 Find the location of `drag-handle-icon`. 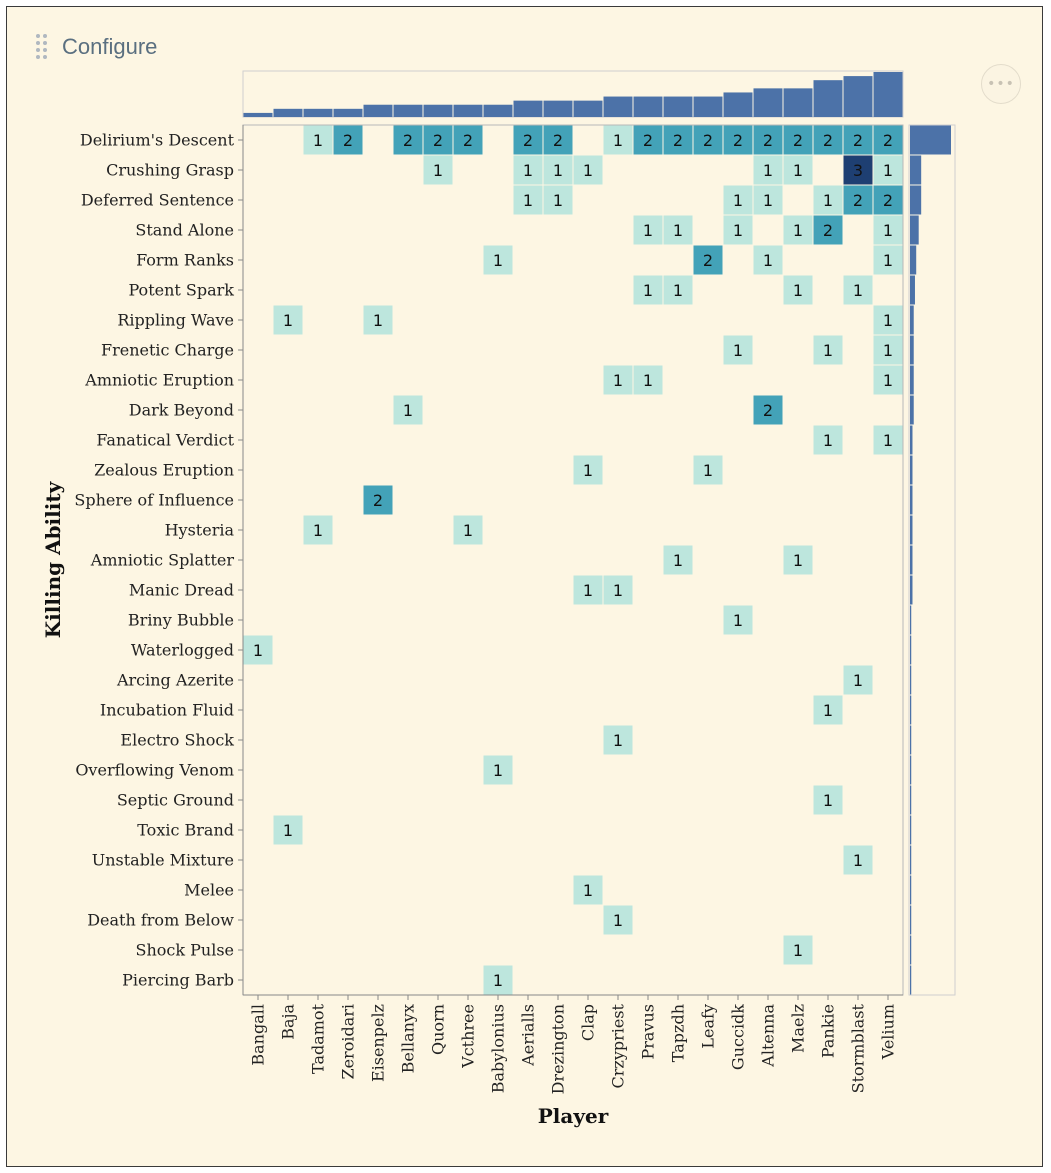

drag-handle-icon is located at coordinates (42, 47).